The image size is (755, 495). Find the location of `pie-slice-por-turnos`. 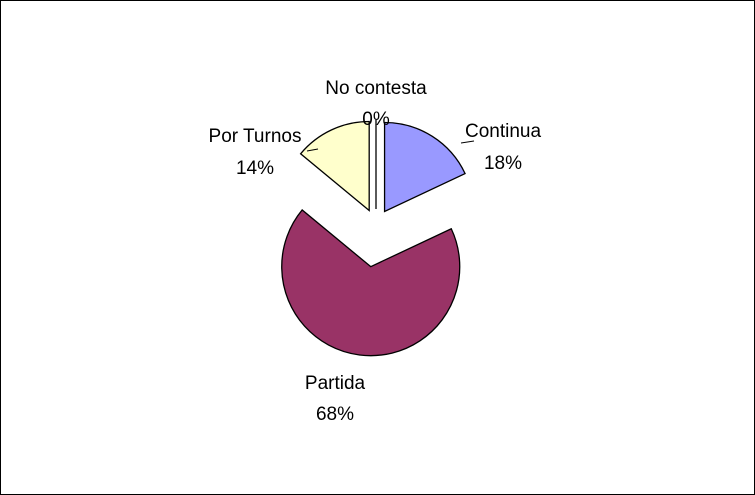

pie-slice-por-turnos is located at coordinates (334, 166).